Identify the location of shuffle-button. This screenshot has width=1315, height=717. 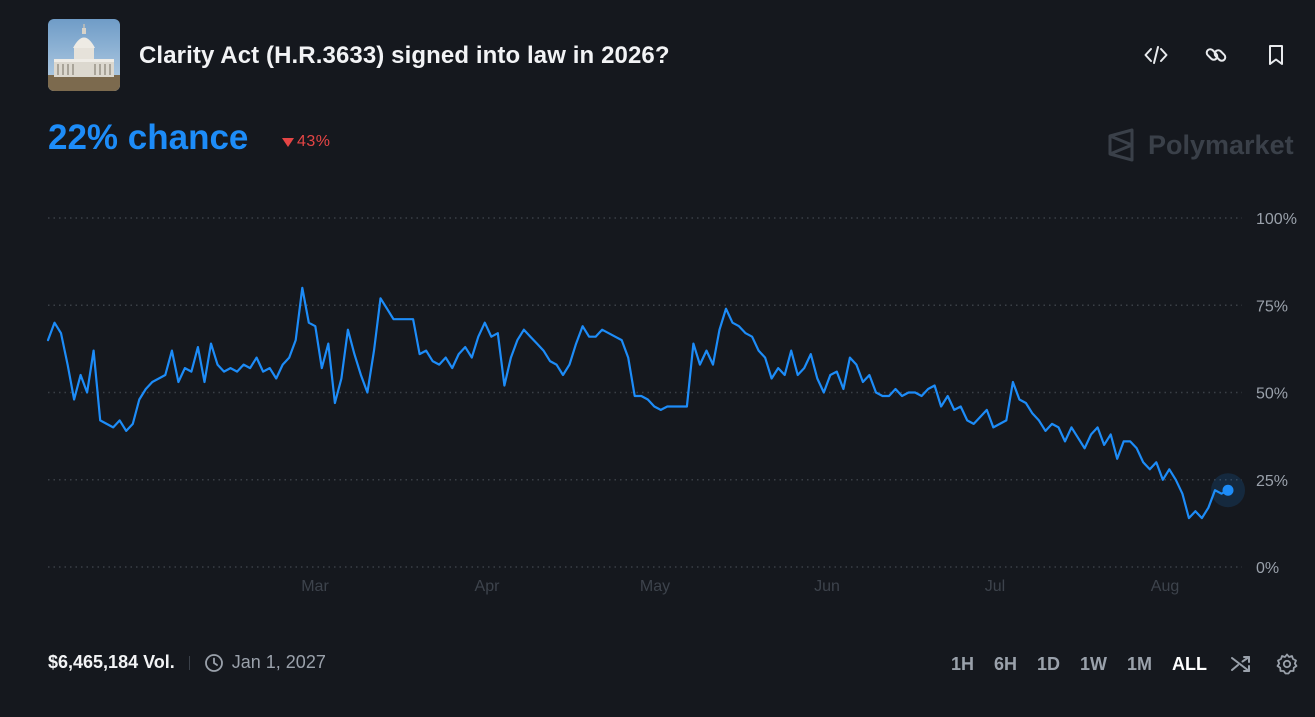
(1241, 664).